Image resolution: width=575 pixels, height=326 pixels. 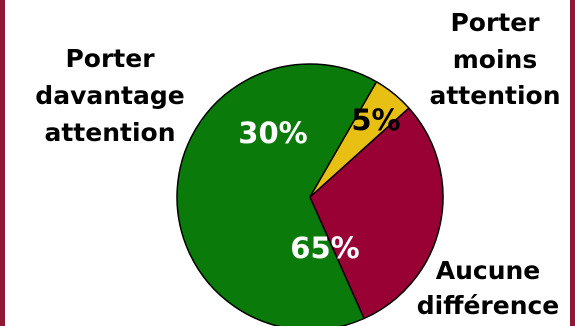 What do you see at coordinates (488, 270) in the screenshot?
I see `slice-aucune-difference-category-label: Aucune` at bounding box center [488, 270].